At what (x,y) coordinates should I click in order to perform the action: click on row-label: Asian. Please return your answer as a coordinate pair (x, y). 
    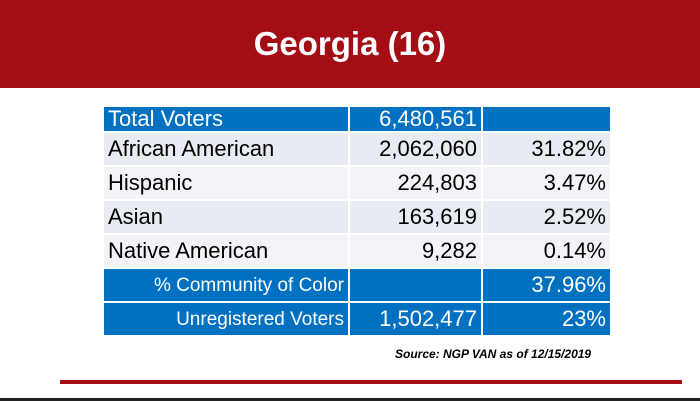
    Looking at the image, I should click on (227, 217).